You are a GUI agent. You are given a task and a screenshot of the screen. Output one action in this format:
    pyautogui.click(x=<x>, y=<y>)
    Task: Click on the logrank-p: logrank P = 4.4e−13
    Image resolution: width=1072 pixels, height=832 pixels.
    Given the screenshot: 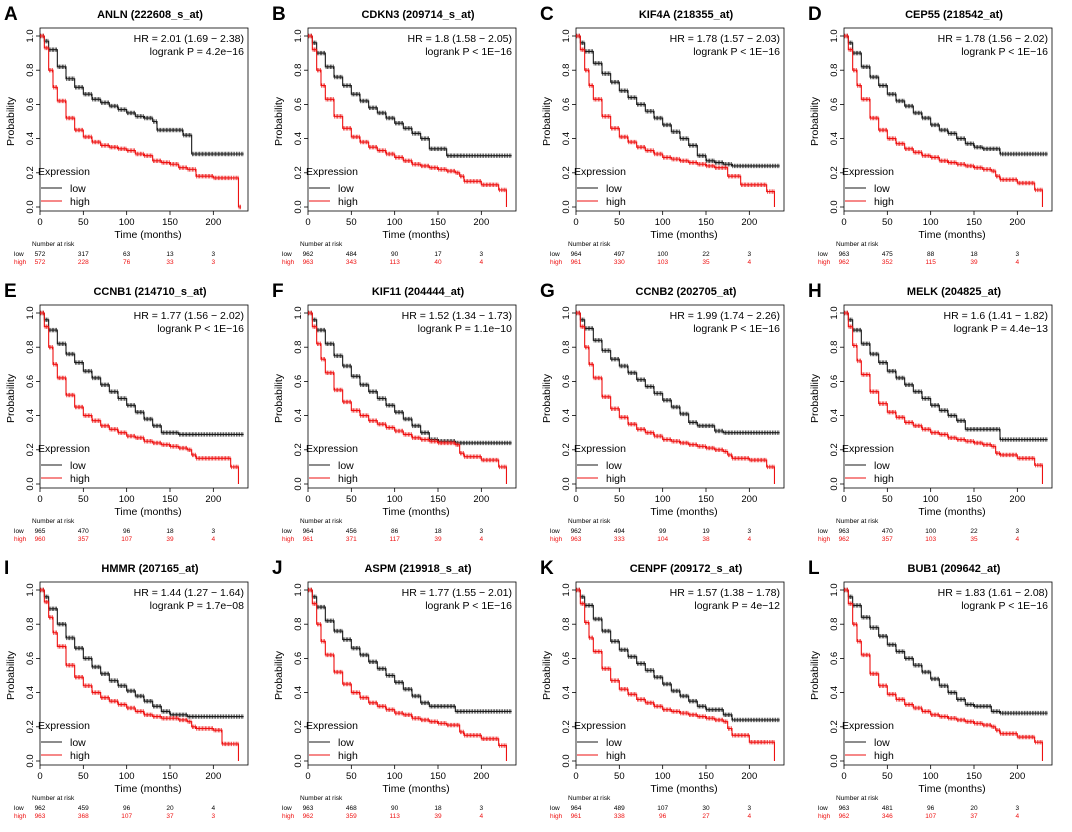 What is the action you would take?
    pyautogui.click(x=1001, y=329)
    